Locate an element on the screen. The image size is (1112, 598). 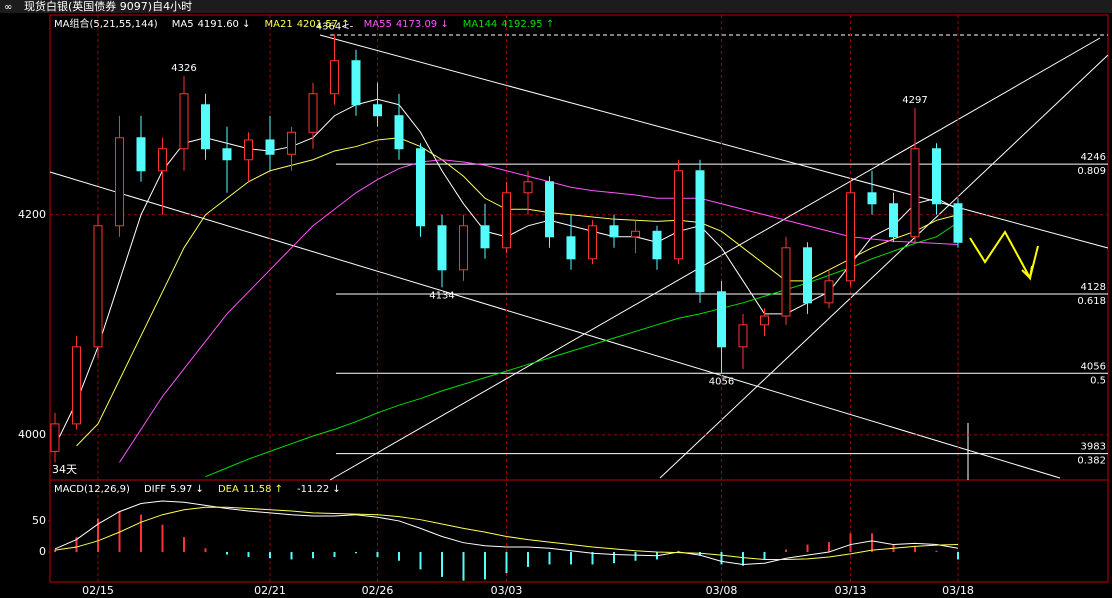
chart-title: 现货白银(英国债券 9097)自4小时 is located at coordinates (108, 6).